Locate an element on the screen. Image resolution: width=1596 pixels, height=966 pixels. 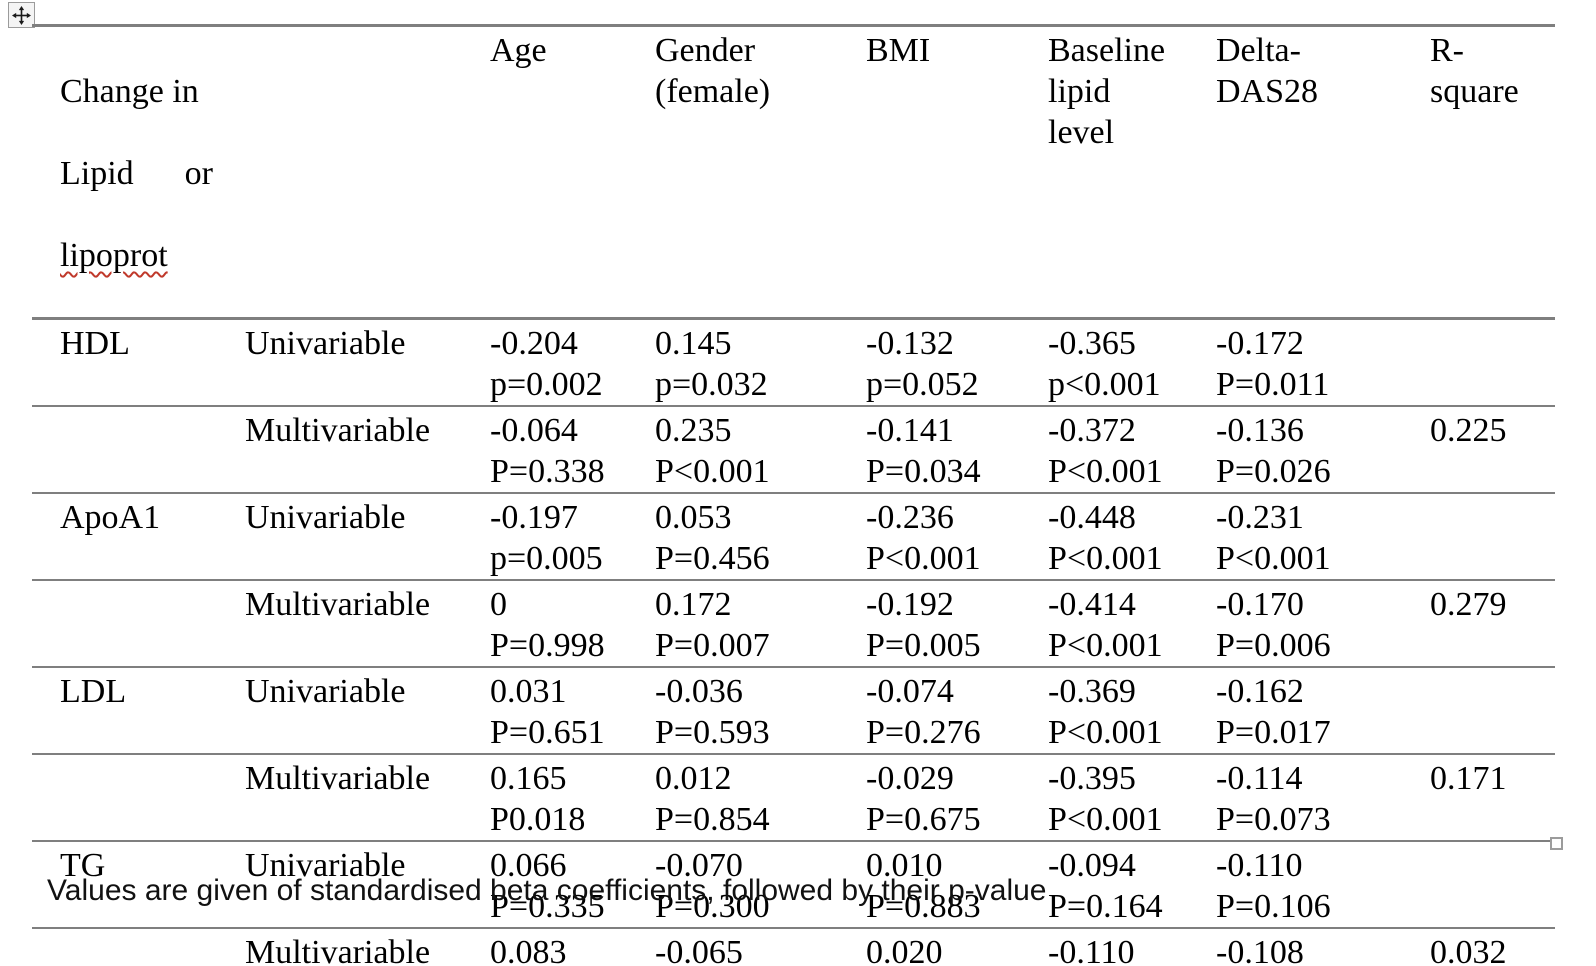
gender-cell: 0.012 P=0.854 is located at coordinates (712, 799).